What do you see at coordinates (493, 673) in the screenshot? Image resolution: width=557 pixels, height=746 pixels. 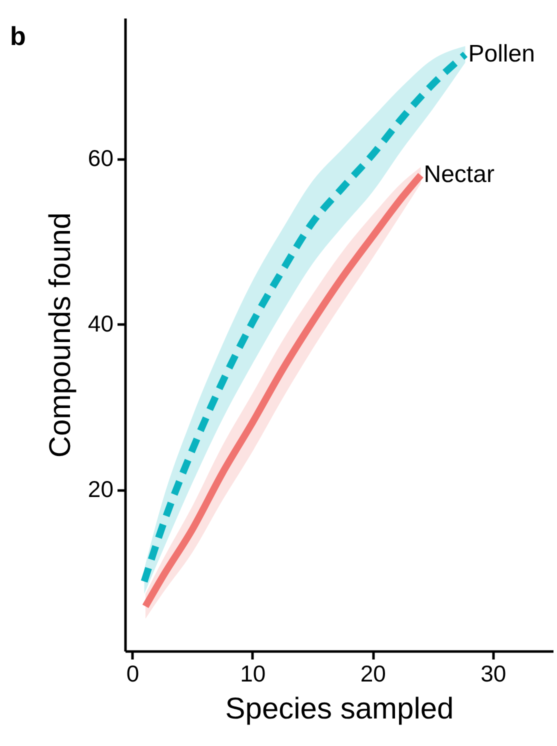 I see `x-tick-label: 30` at bounding box center [493, 673].